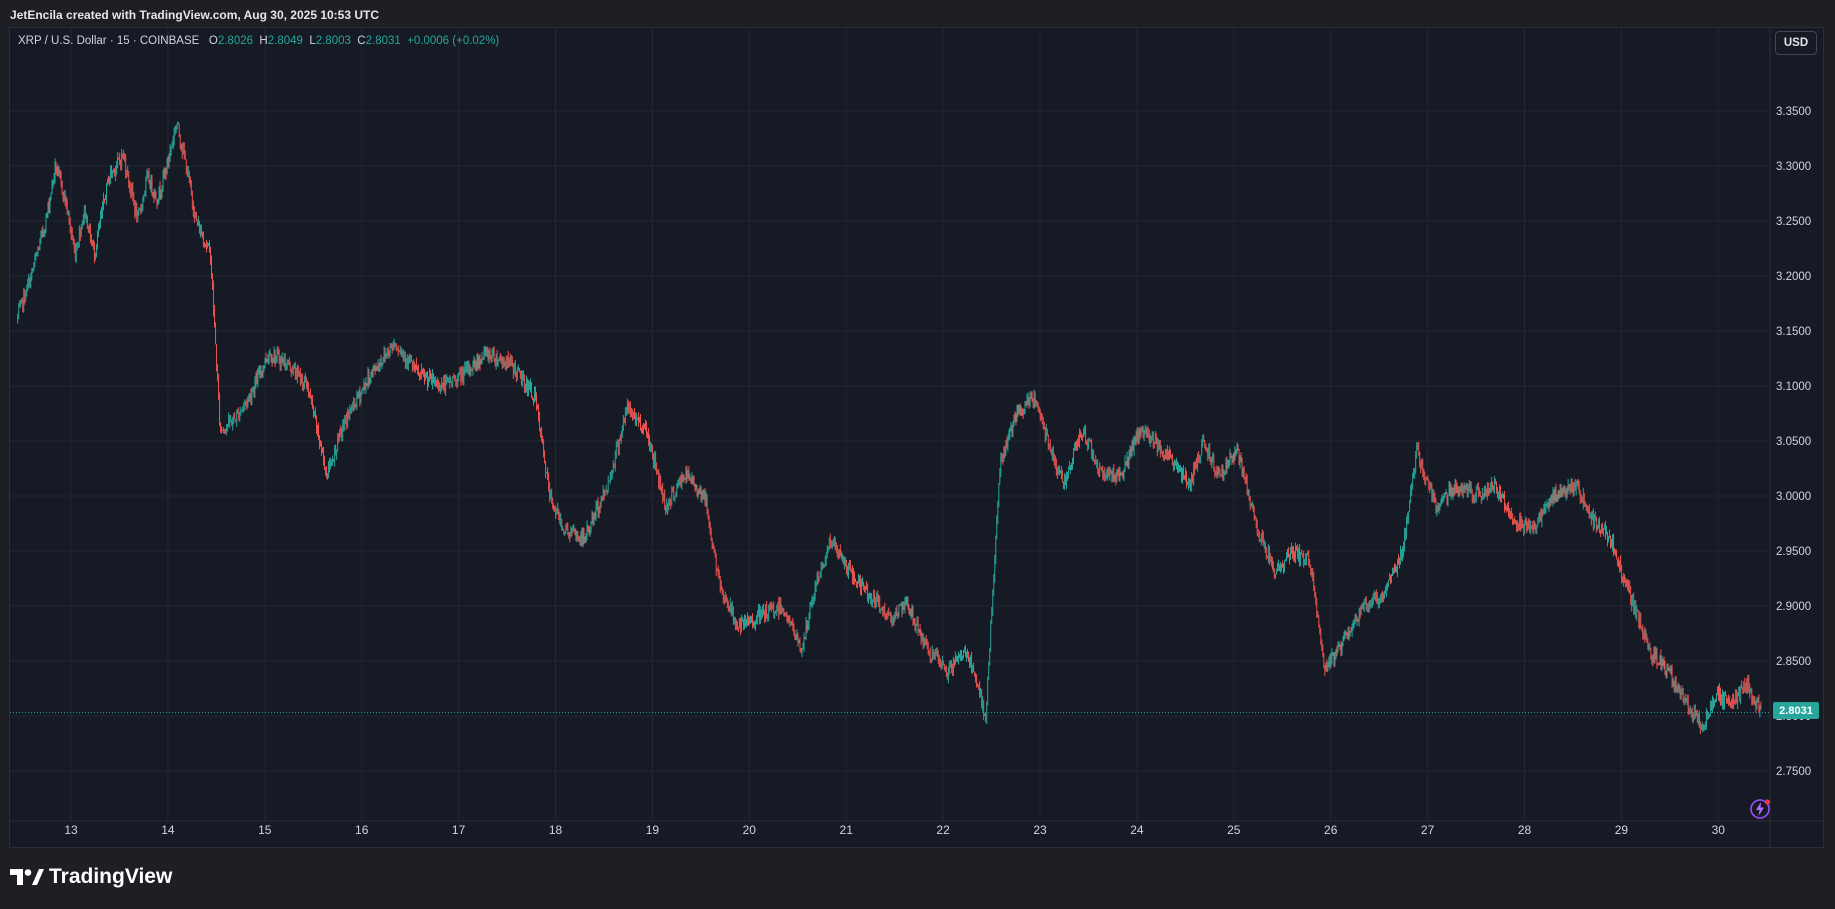 This screenshot has height=909, width=1835. What do you see at coordinates (1760, 809) in the screenshot?
I see `flash-icon` at bounding box center [1760, 809].